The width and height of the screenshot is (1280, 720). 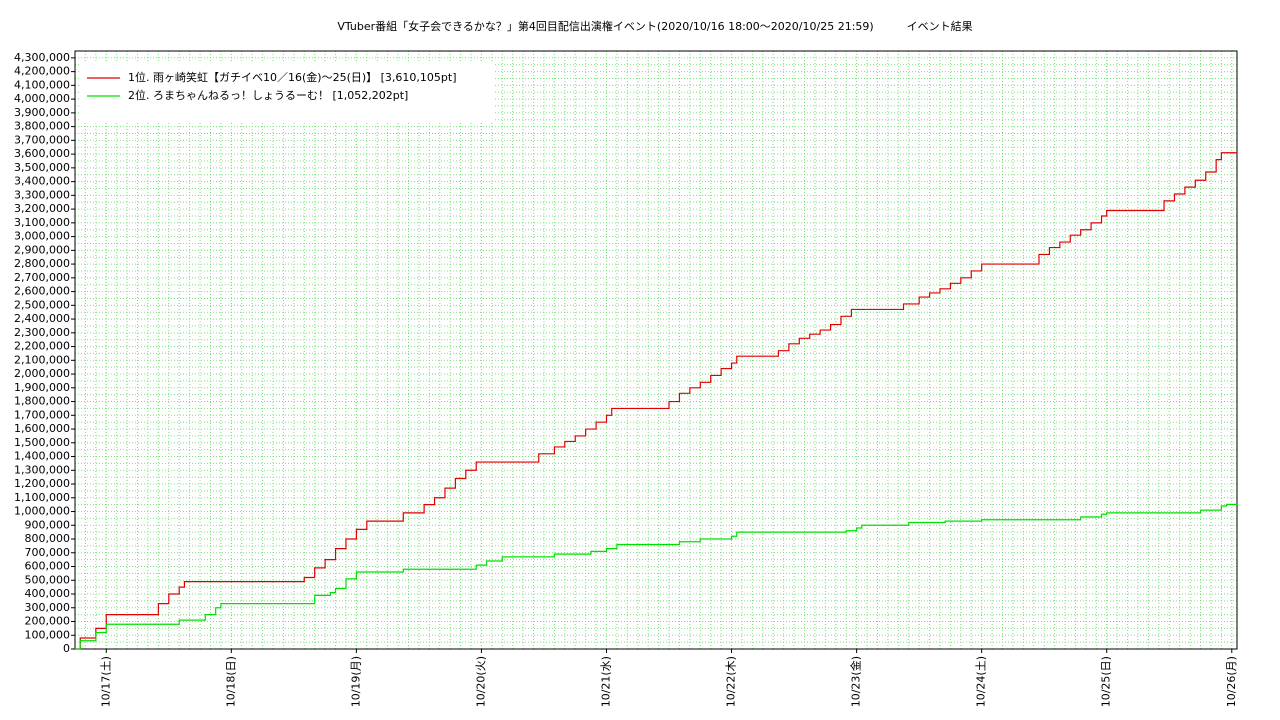 What do you see at coordinates (42, 126) in the screenshot?
I see `y-tick-label: 3,800,000` at bounding box center [42, 126].